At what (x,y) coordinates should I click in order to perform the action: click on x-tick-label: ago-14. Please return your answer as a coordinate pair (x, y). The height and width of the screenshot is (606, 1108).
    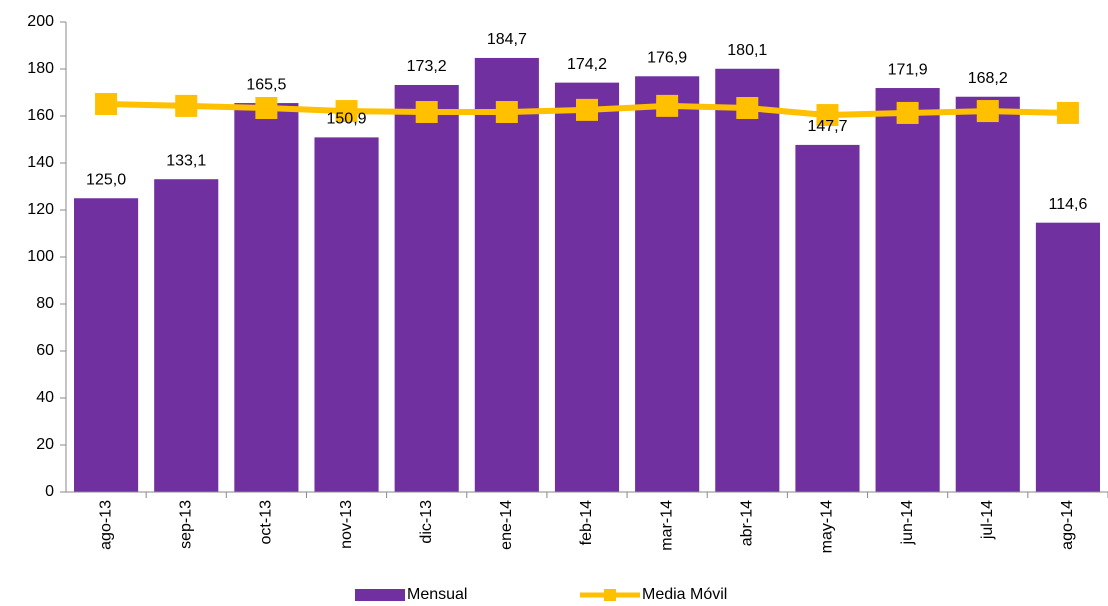
    Looking at the image, I should click on (1067, 525).